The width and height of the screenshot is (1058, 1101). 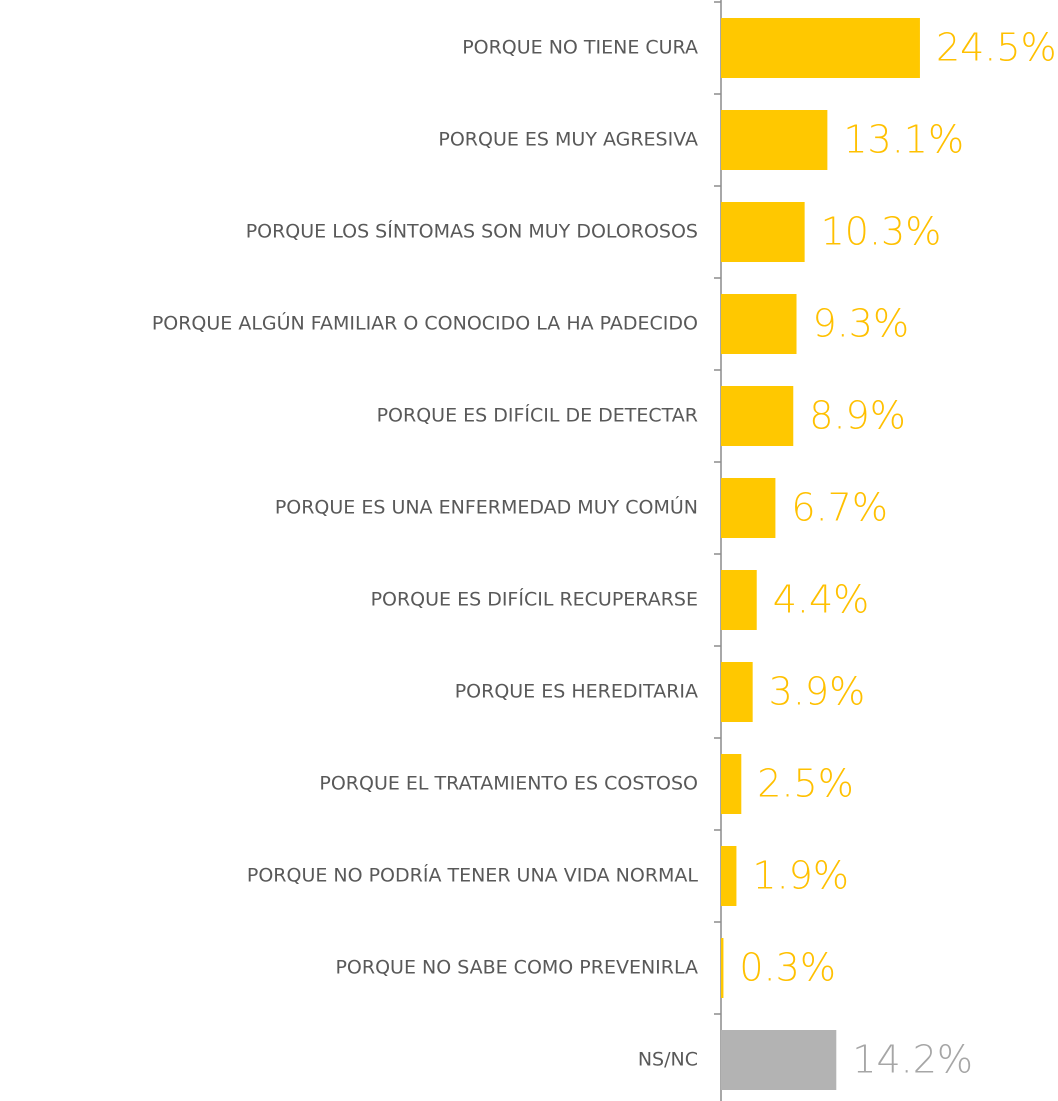 What do you see at coordinates (568, 140) in the screenshot?
I see `category-label: PORQUE ES MUY AGRESIVA` at bounding box center [568, 140].